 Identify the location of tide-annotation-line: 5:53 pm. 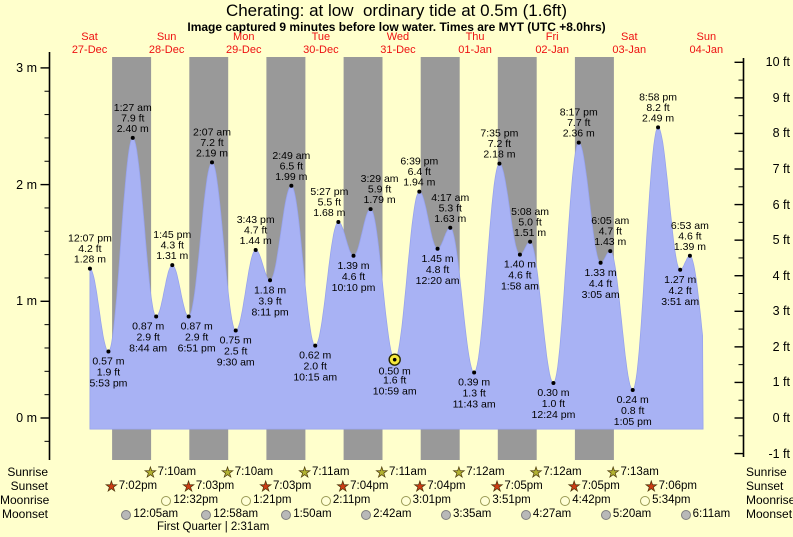
(108, 383).